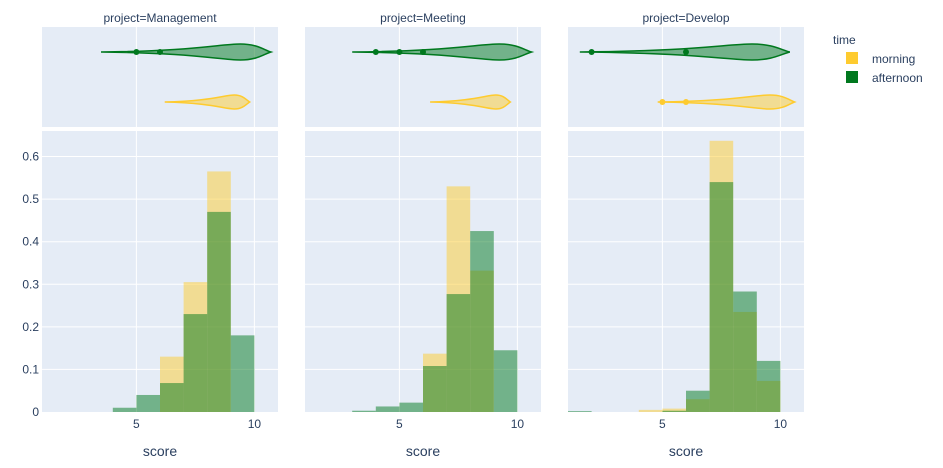 Image resolution: width=943 pixels, height=468 pixels. I want to click on legend-swatch-morning, so click(852, 58).